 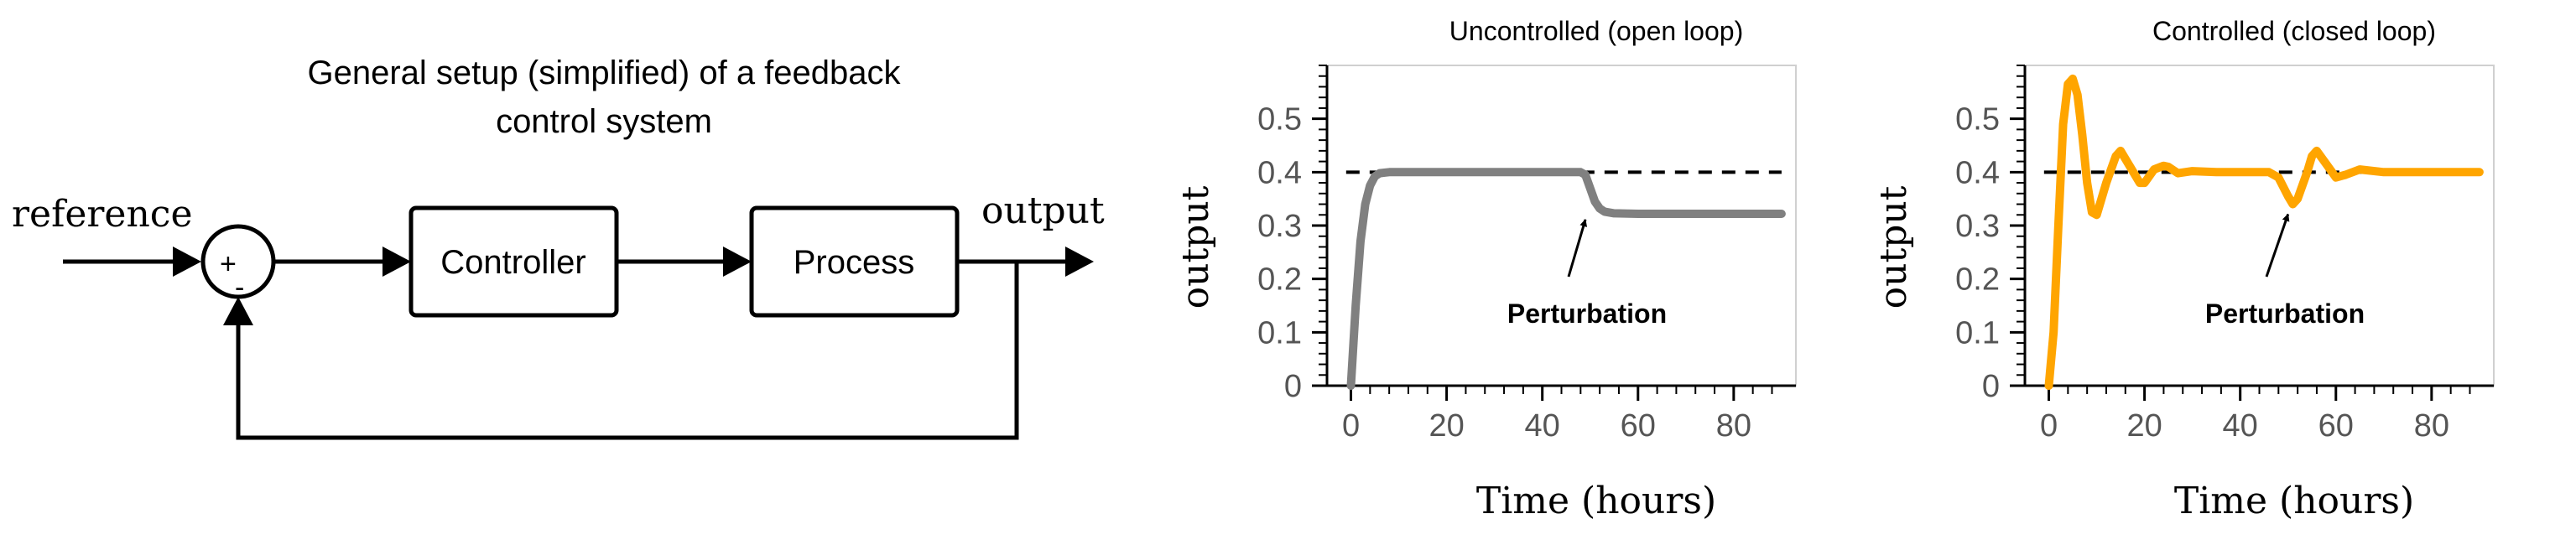 I want to click on feedback-arrowhead, so click(x=238, y=311).